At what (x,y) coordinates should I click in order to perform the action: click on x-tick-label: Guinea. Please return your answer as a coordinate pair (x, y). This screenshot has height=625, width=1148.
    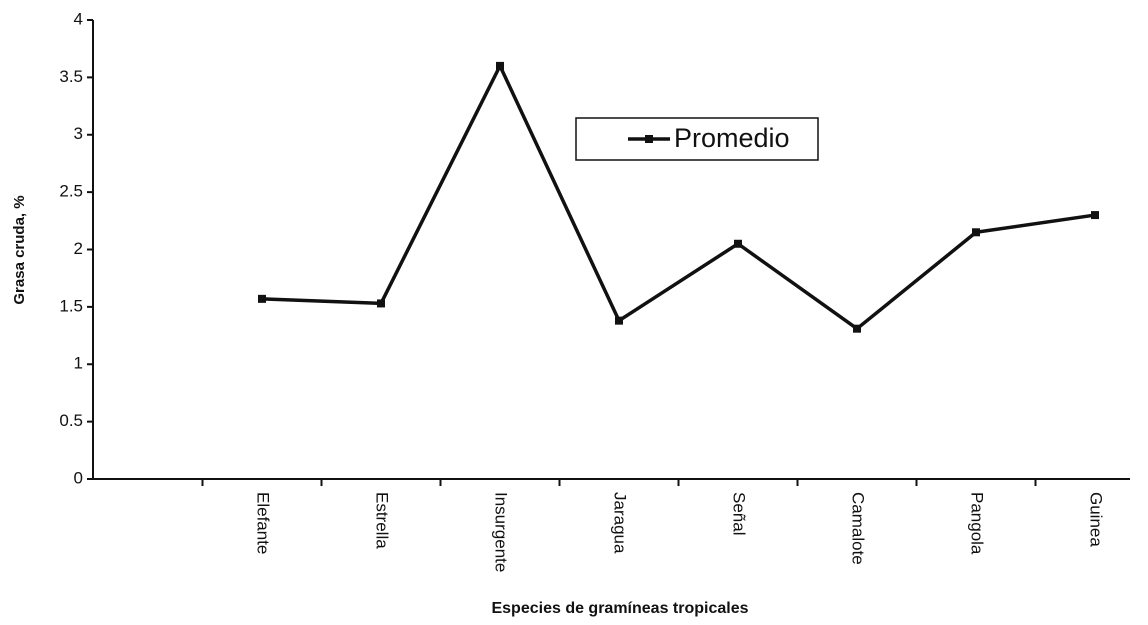
    Looking at the image, I should click on (1096, 519).